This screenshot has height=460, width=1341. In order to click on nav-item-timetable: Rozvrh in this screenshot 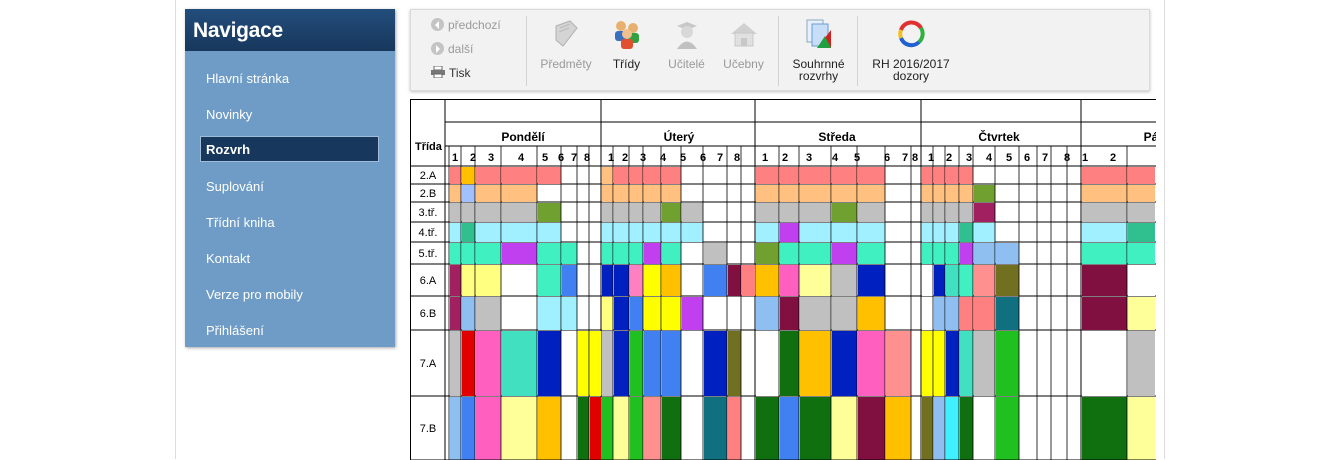, I will do `click(290, 154)`.